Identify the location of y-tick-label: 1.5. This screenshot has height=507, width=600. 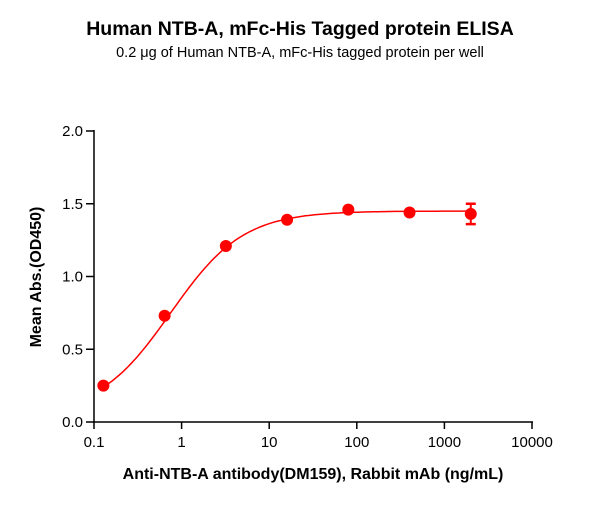
(72, 204).